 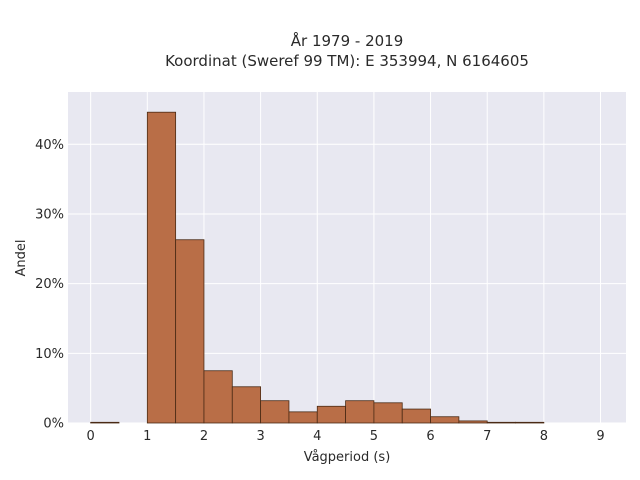 I want to click on y-tick-label: 10%, so click(x=49, y=354).